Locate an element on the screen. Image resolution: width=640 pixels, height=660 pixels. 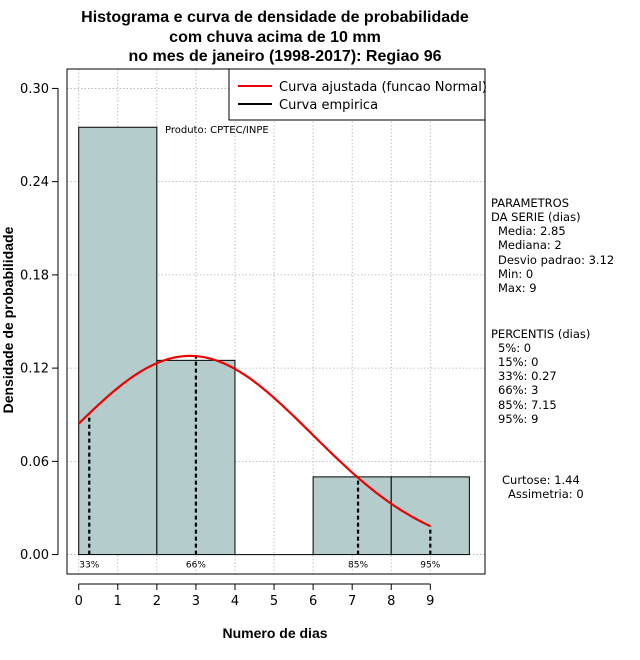
parametros-title-1: PARAMETROS is located at coordinates (530, 203).